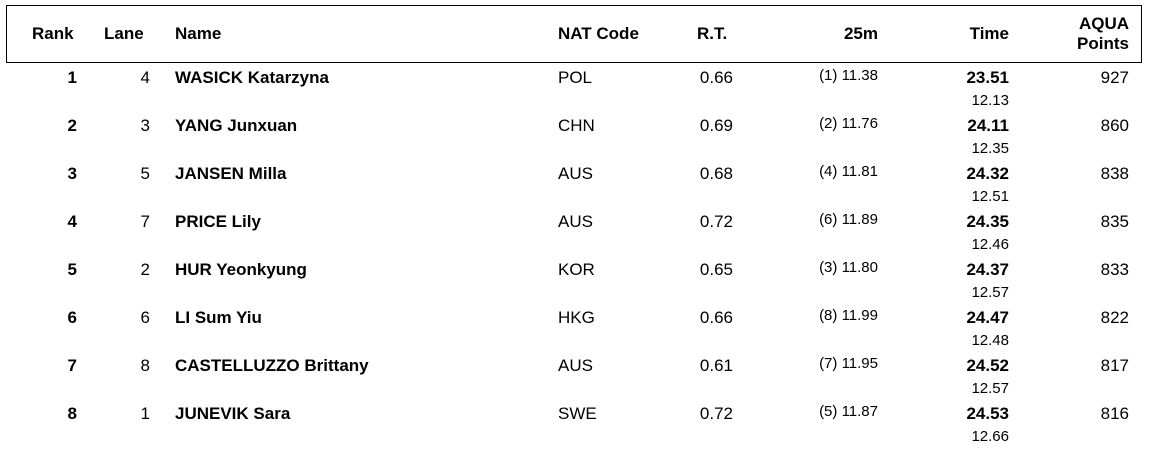  I want to click on rank: 1, so click(72, 77).